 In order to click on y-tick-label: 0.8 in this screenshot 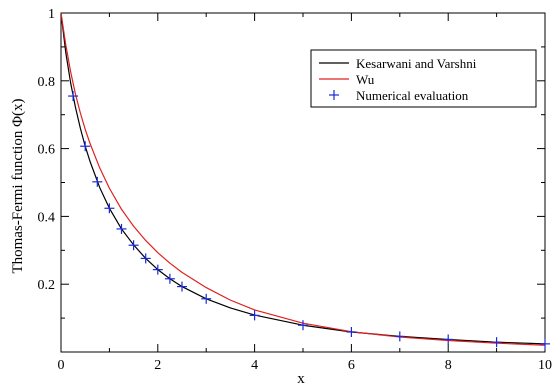, I will do `click(47, 82)`.